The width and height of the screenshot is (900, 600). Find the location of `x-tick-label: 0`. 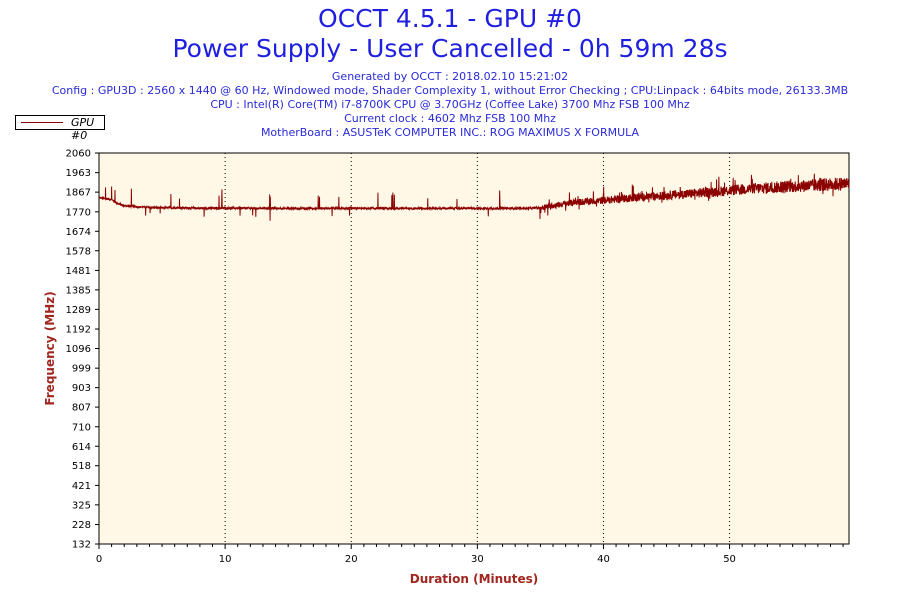

x-tick-label: 0 is located at coordinates (99, 559).